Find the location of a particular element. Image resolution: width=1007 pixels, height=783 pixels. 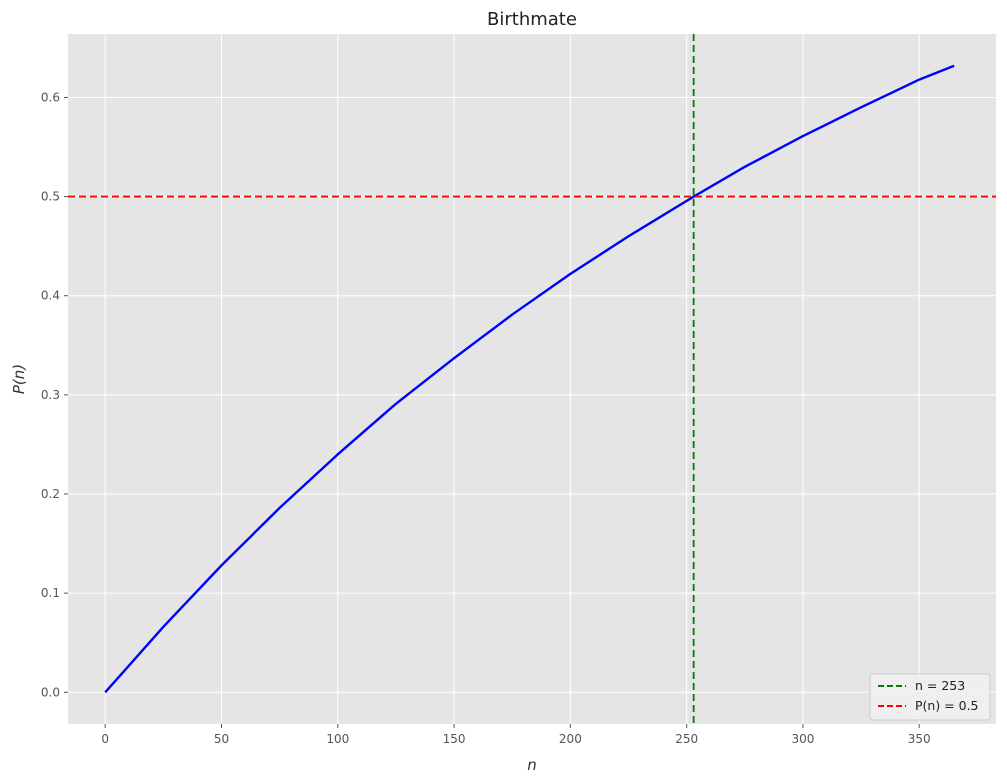

x-tick-label: 300 is located at coordinates (803, 739).